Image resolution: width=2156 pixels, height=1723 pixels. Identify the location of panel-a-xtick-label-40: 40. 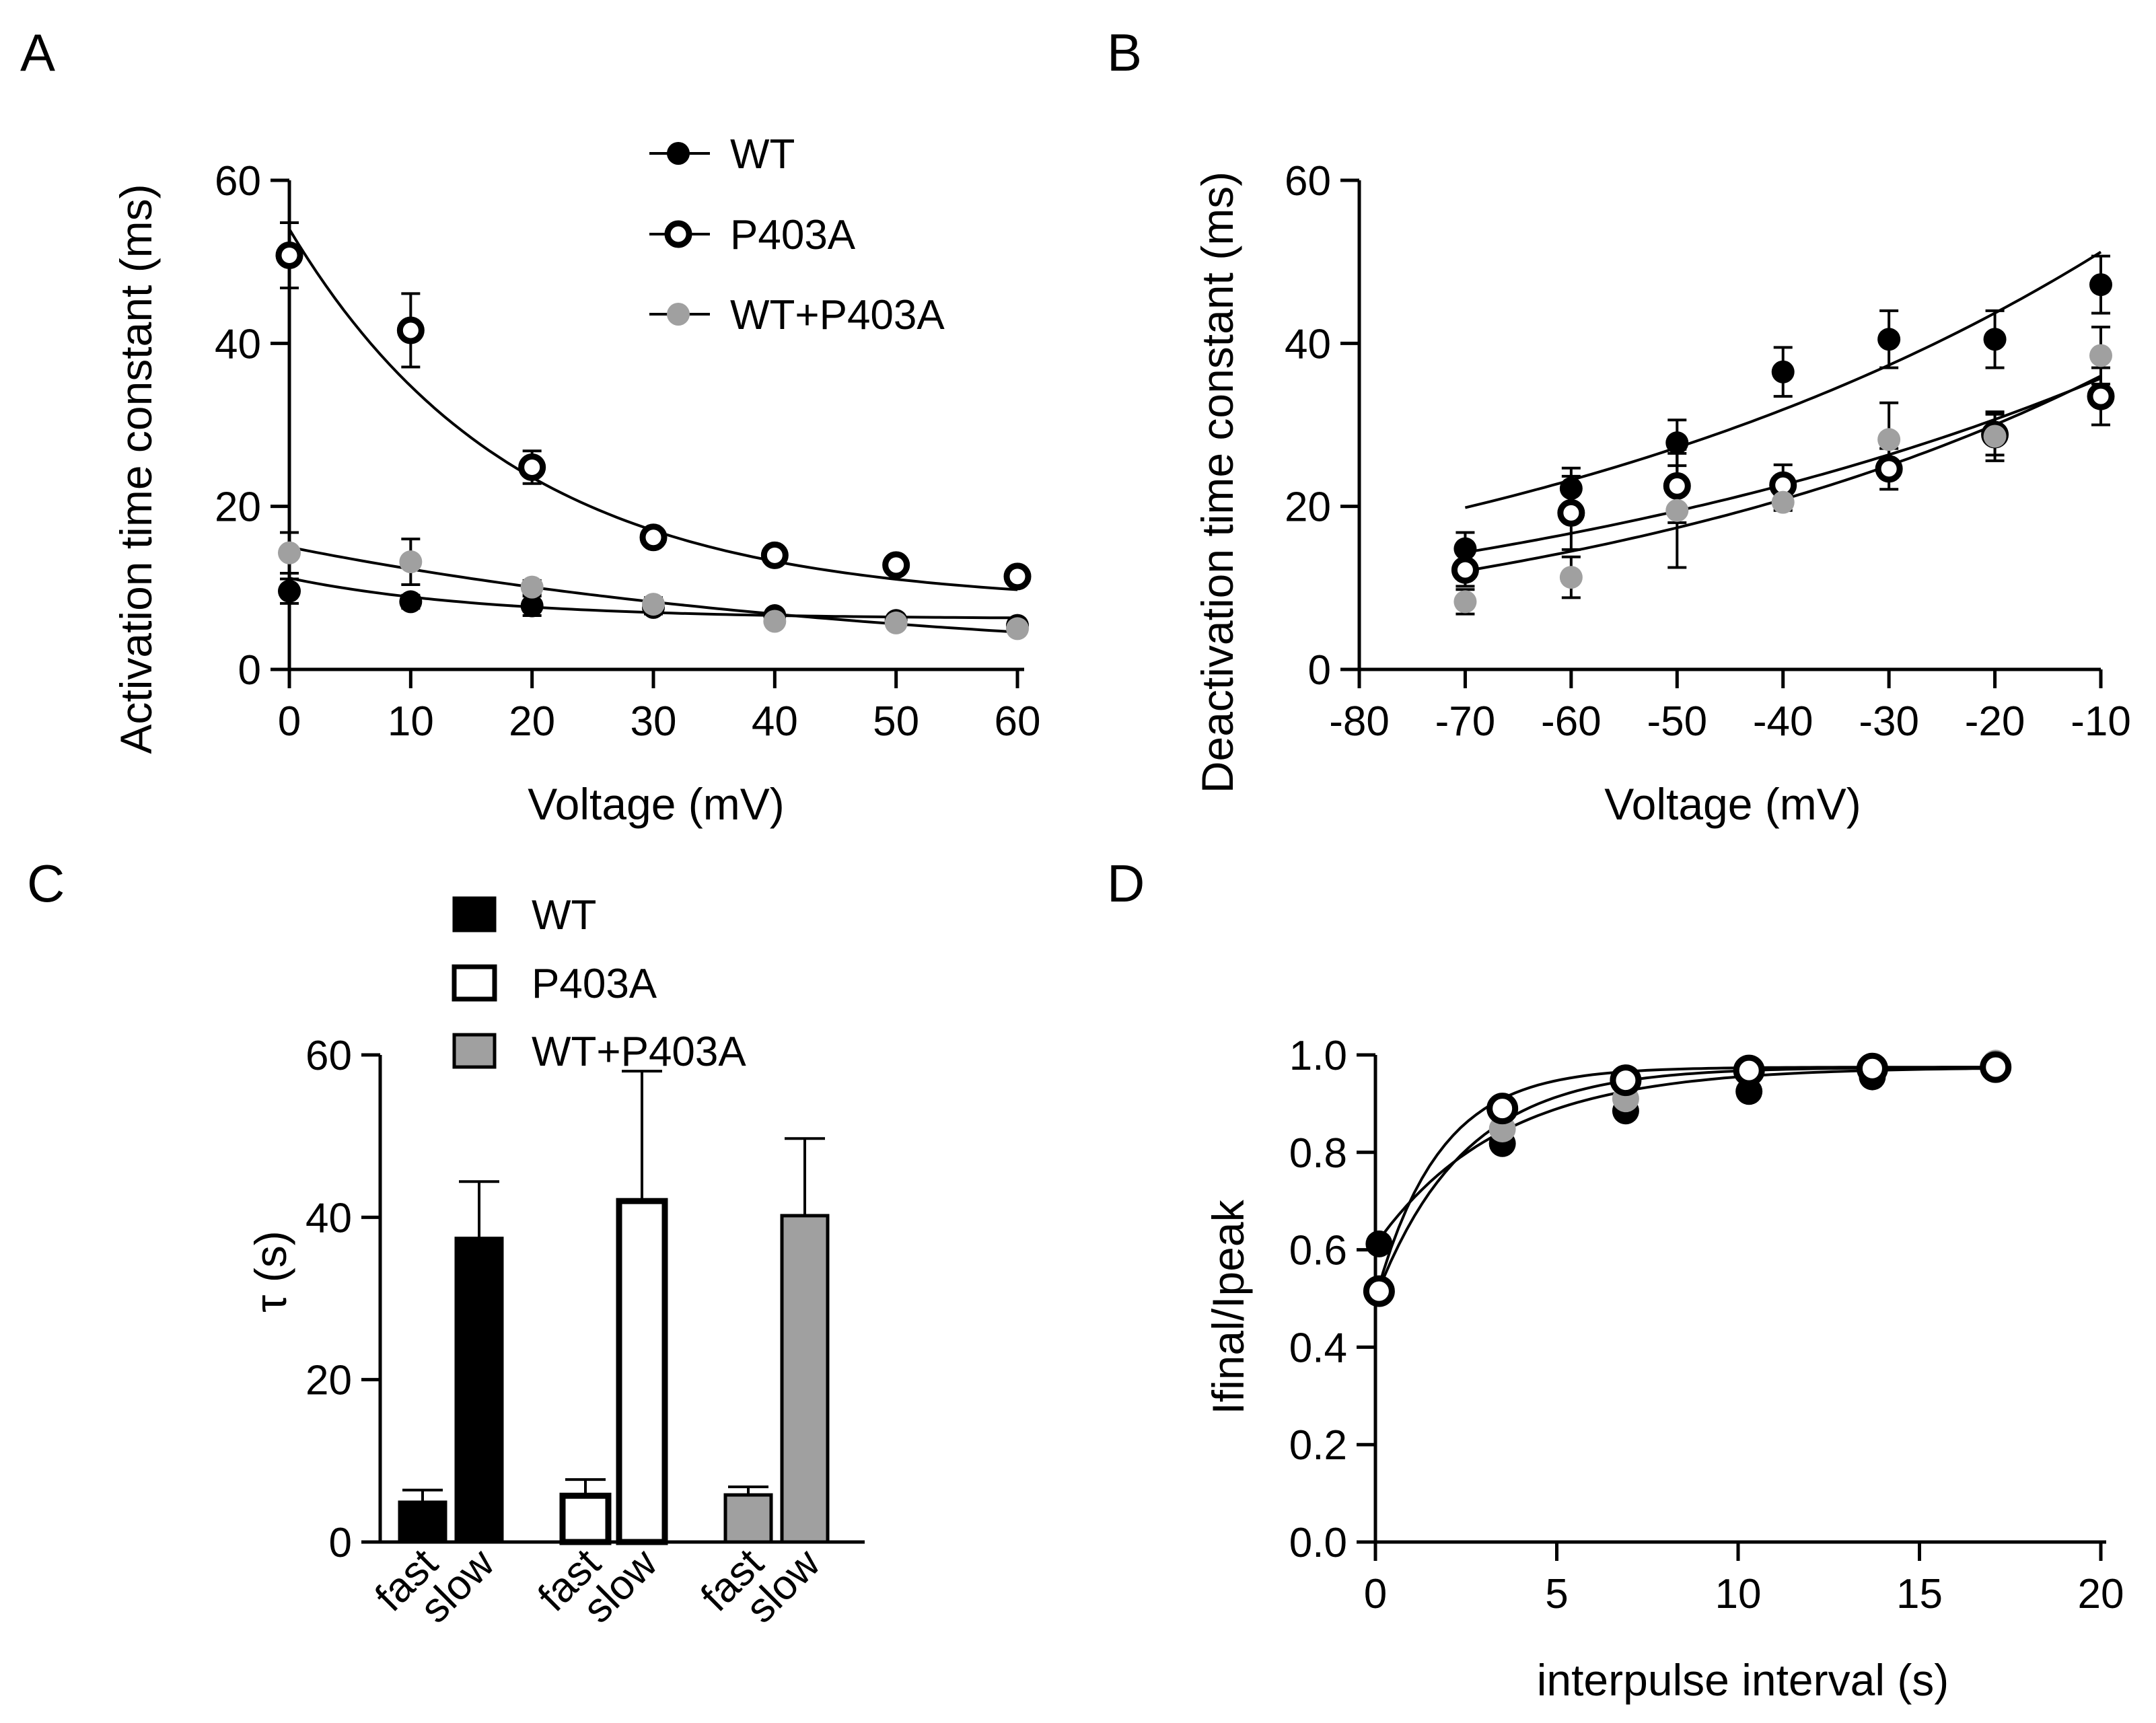
(775, 721).